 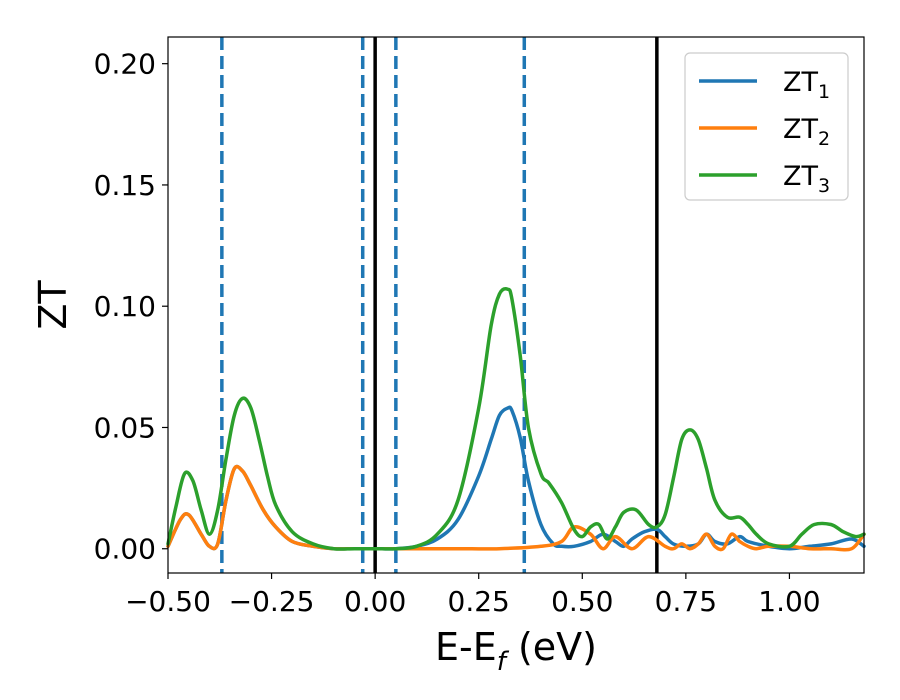 I want to click on x-tick-label: −0.25, so click(x=272, y=601).